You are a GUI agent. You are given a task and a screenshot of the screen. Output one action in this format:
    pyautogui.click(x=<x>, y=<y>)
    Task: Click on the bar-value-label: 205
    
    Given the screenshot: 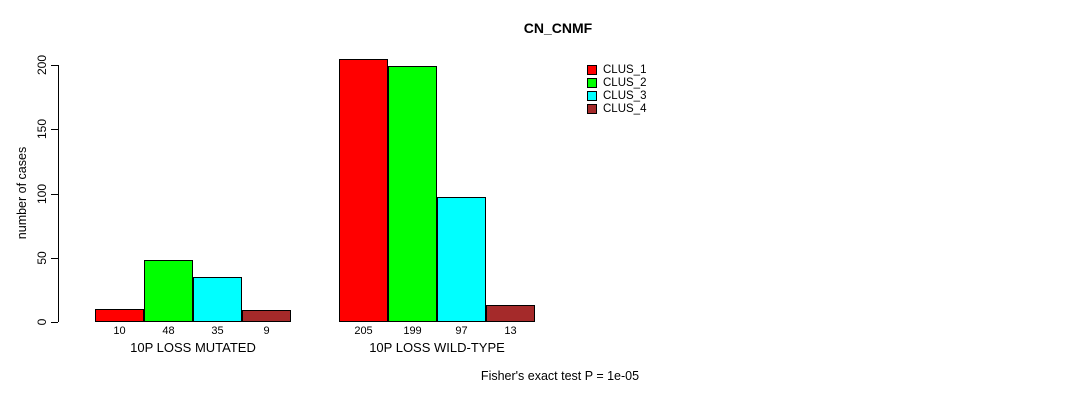 What is the action you would take?
    pyautogui.click(x=363, y=331)
    